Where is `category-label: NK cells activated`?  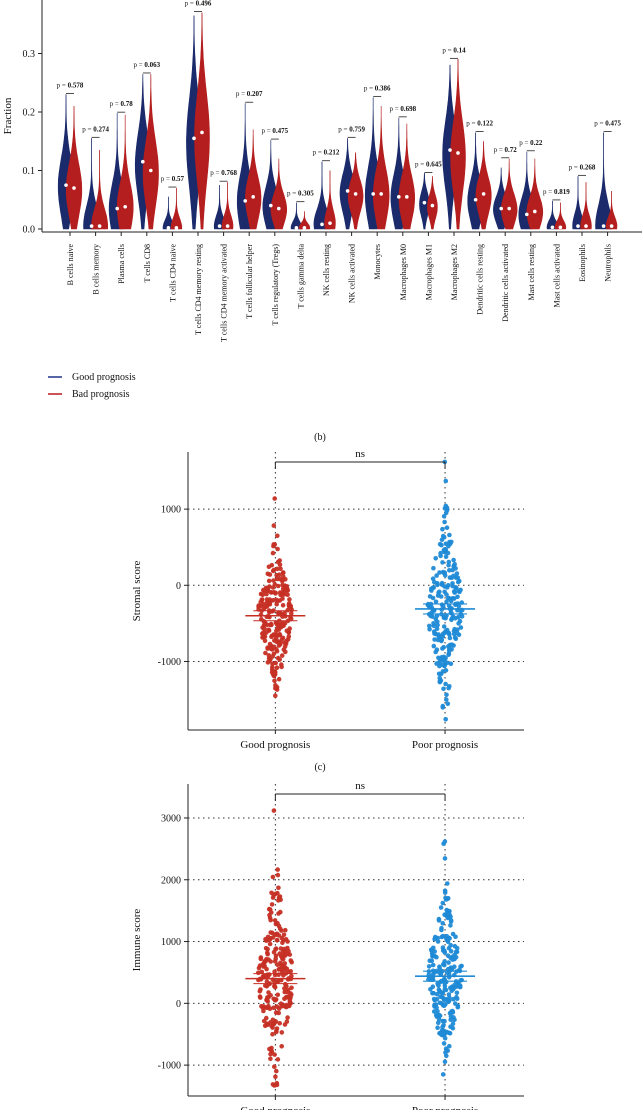
category-label: NK cells activated is located at coordinates (352, 273).